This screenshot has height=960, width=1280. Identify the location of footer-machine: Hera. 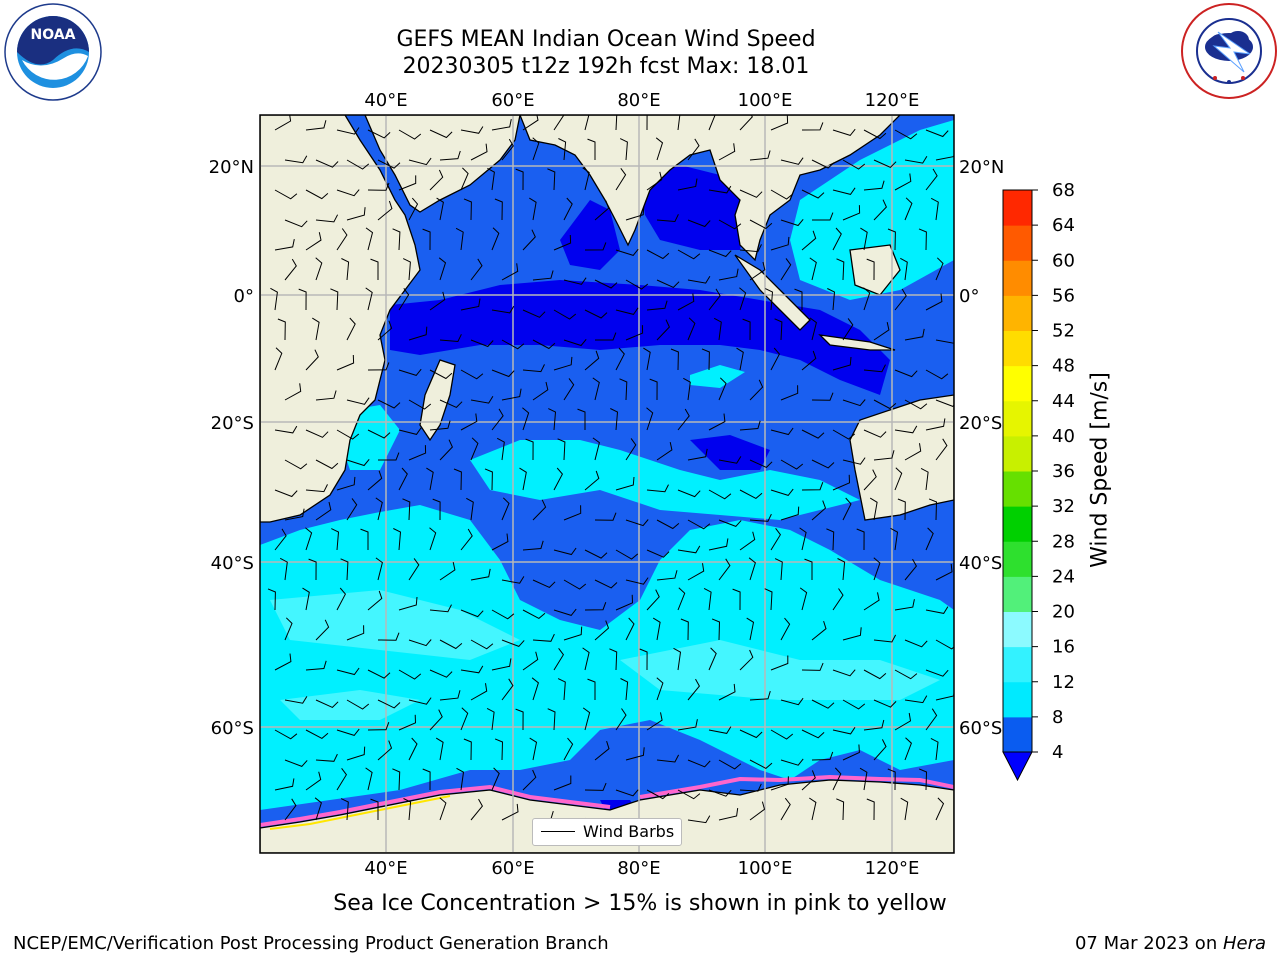
(1244, 943).